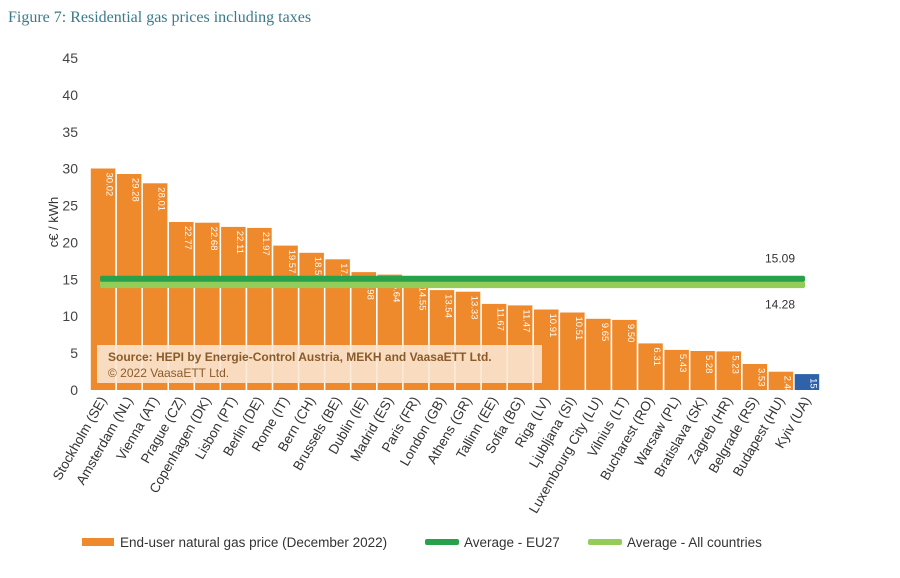 The width and height of the screenshot is (900, 578). I want to click on source-background, so click(319, 364).